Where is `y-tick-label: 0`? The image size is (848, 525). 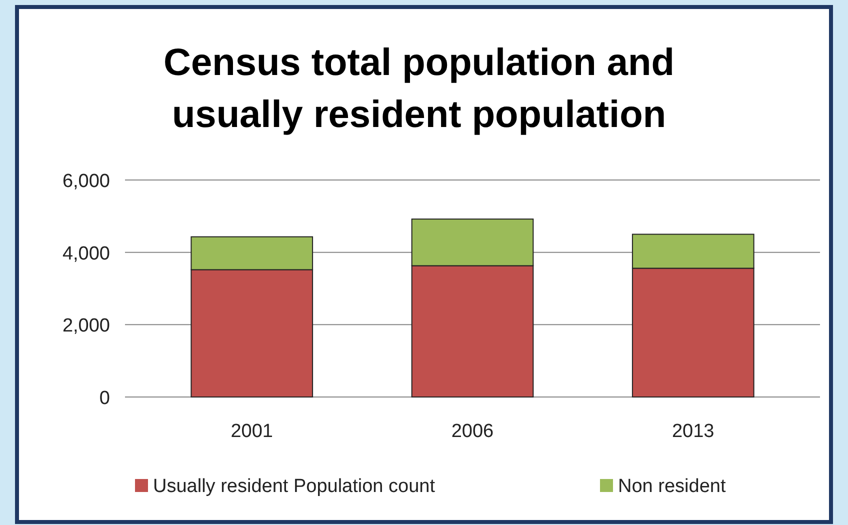 y-tick-label: 0 is located at coordinates (104, 398).